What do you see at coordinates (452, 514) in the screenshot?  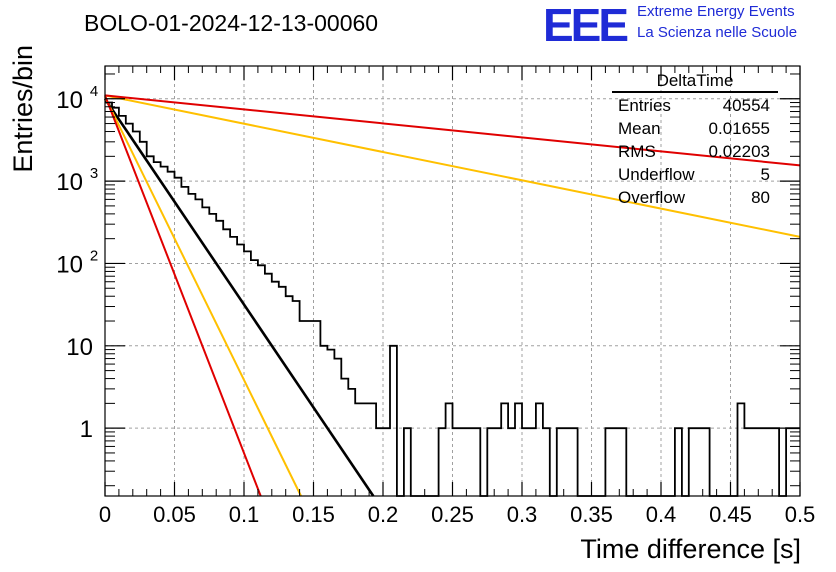 I see `x-tick-label: 0.25` at bounding box center [452, 514].